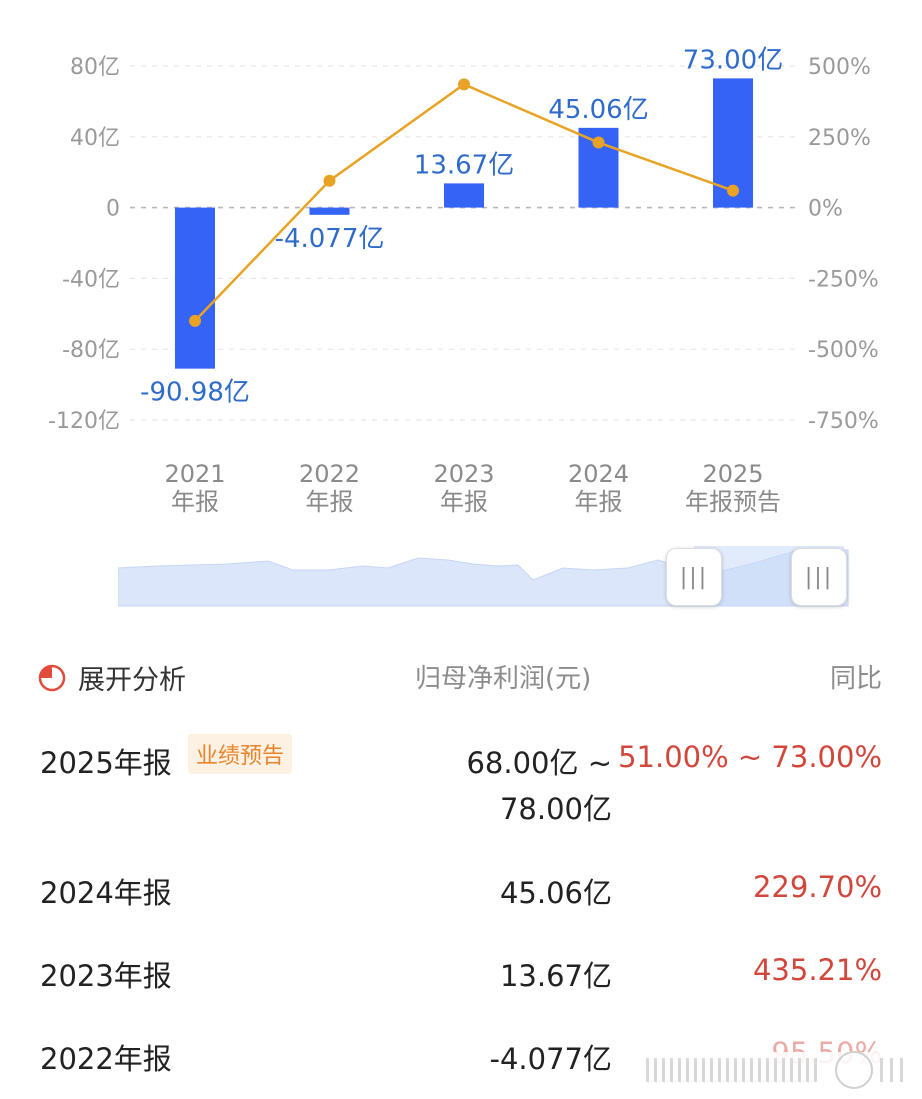  What do you see at coordinates (843, 244) in the screenshot?
I see `right-y-axis: 500% 250% 0% -250% -500% -750%` at bounding box center [843, 244].